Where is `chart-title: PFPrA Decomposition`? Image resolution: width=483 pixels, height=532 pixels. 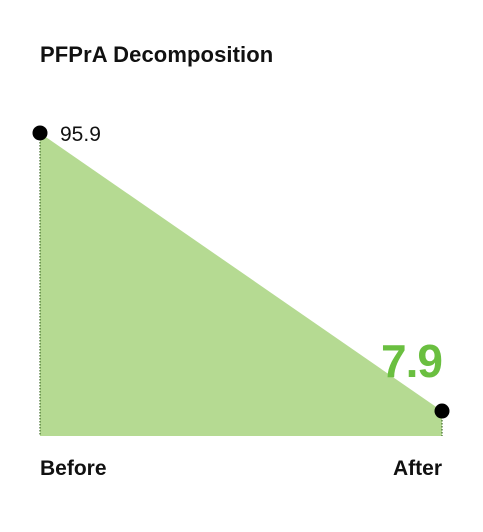 chart-title: PFPrA Decomposition is located at coordinates (157, 54).